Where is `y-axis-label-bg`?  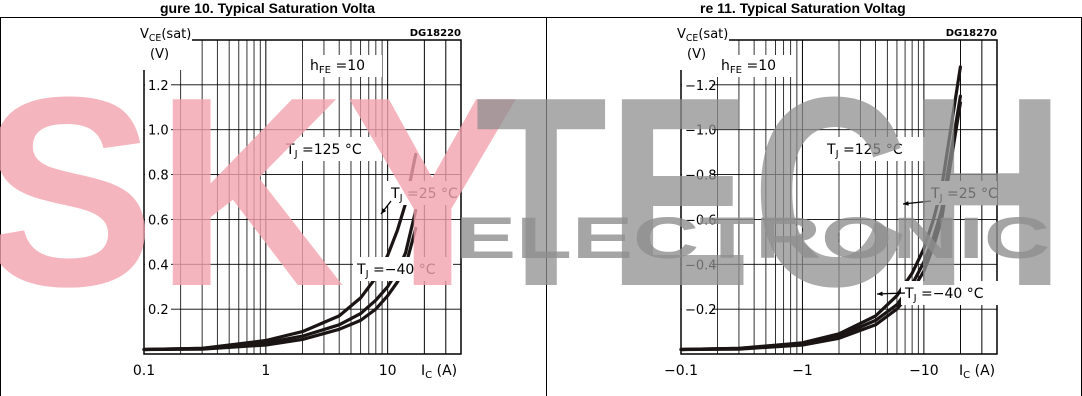 y-axis-label-bg is located at coordinates (165, 48).